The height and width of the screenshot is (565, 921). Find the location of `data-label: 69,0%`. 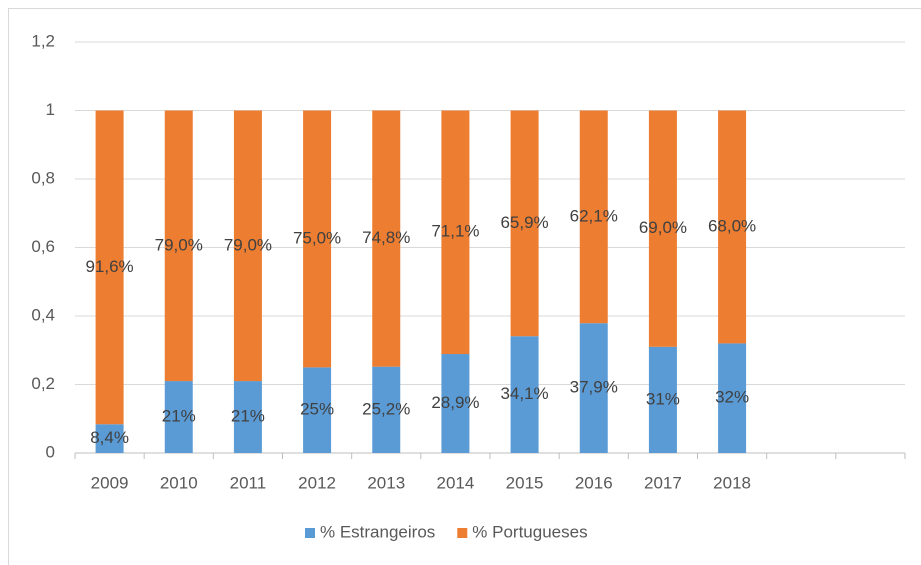

data-label: 69,0% is located at coordinates (663, 227).